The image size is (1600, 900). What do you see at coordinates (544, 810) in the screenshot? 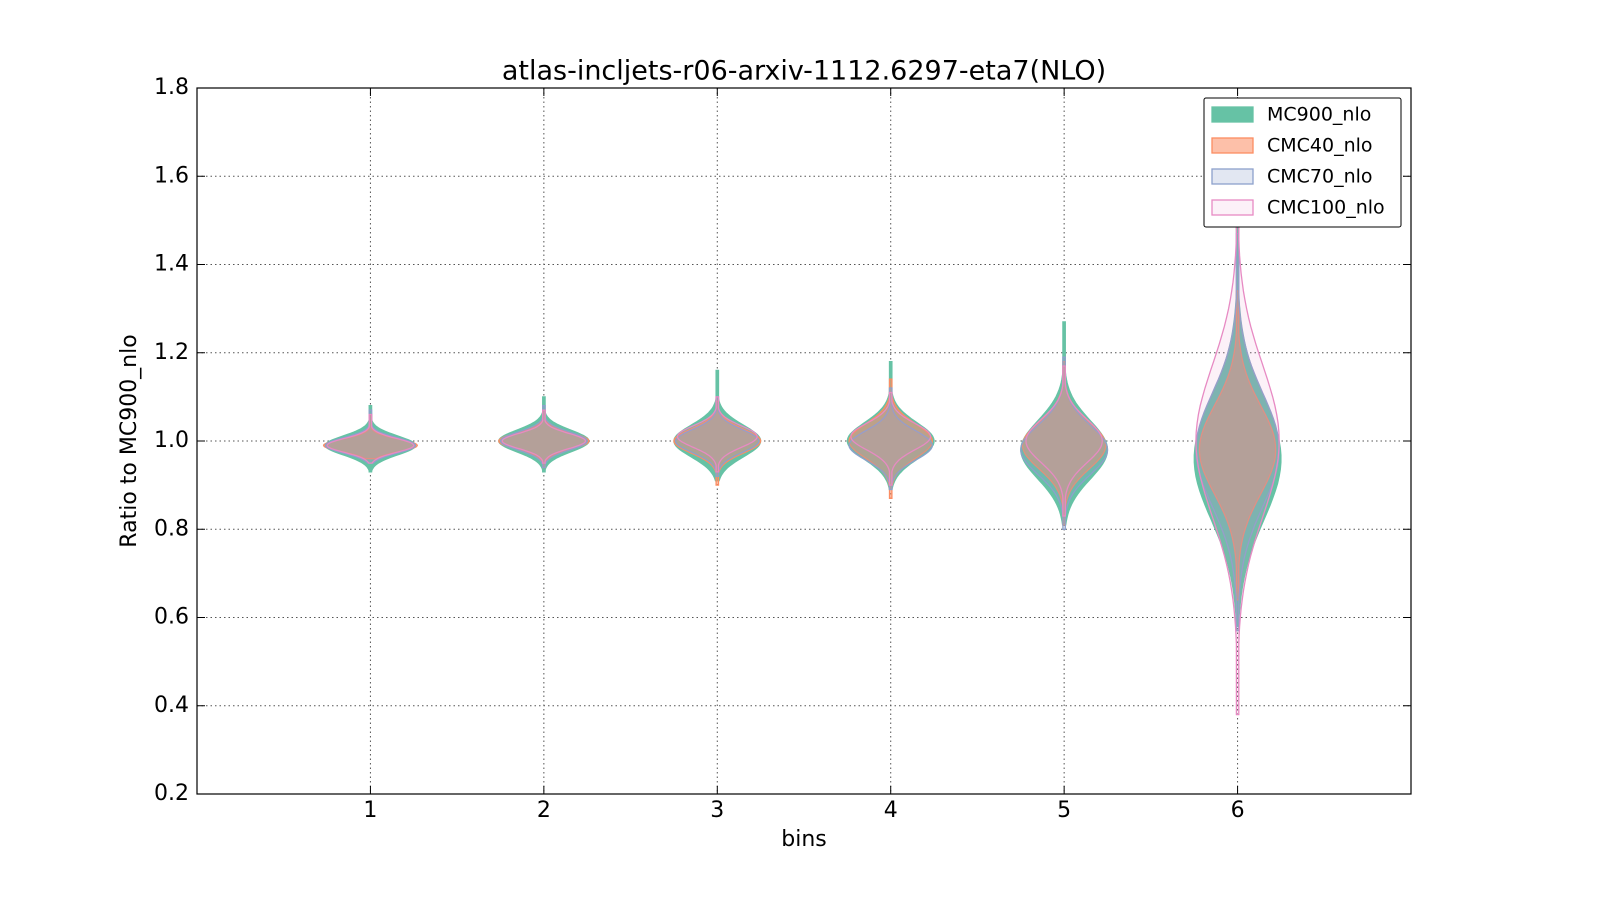
I see `x-tick-label: 2` at bounding box center [544, 810].